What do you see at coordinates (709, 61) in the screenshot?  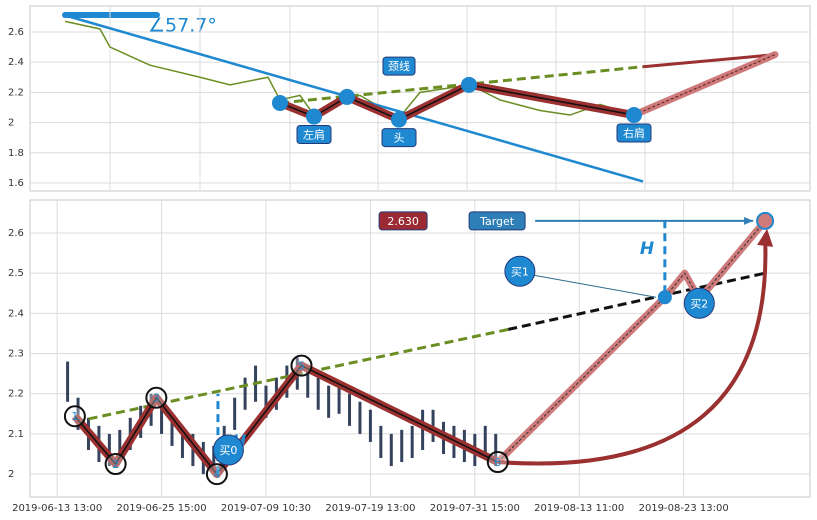 I see `neckline-projection` at bounding box center [709, 61].